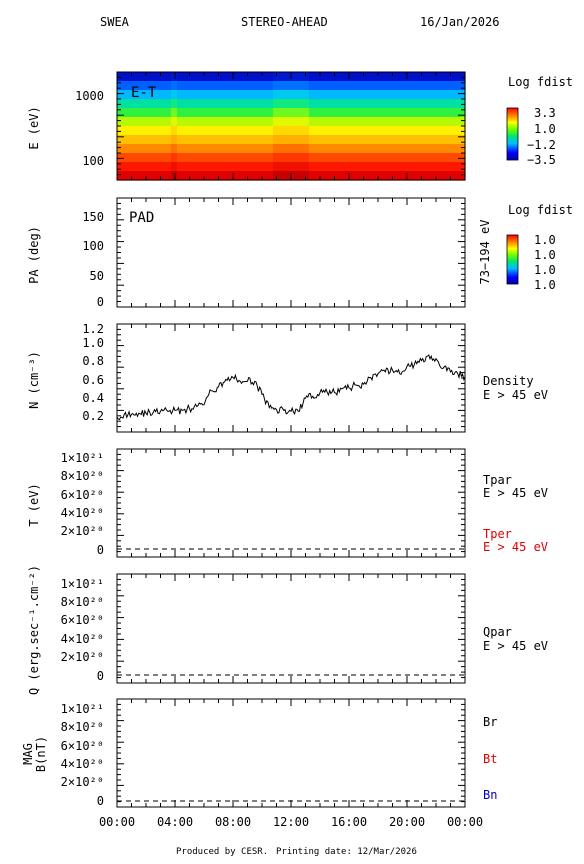 This screenshot has height=864, width=584. What do you see at coordinates (93, 398) in the screenshot?
I see `ytick-label: 0.4` at bounding box center [93, 398].